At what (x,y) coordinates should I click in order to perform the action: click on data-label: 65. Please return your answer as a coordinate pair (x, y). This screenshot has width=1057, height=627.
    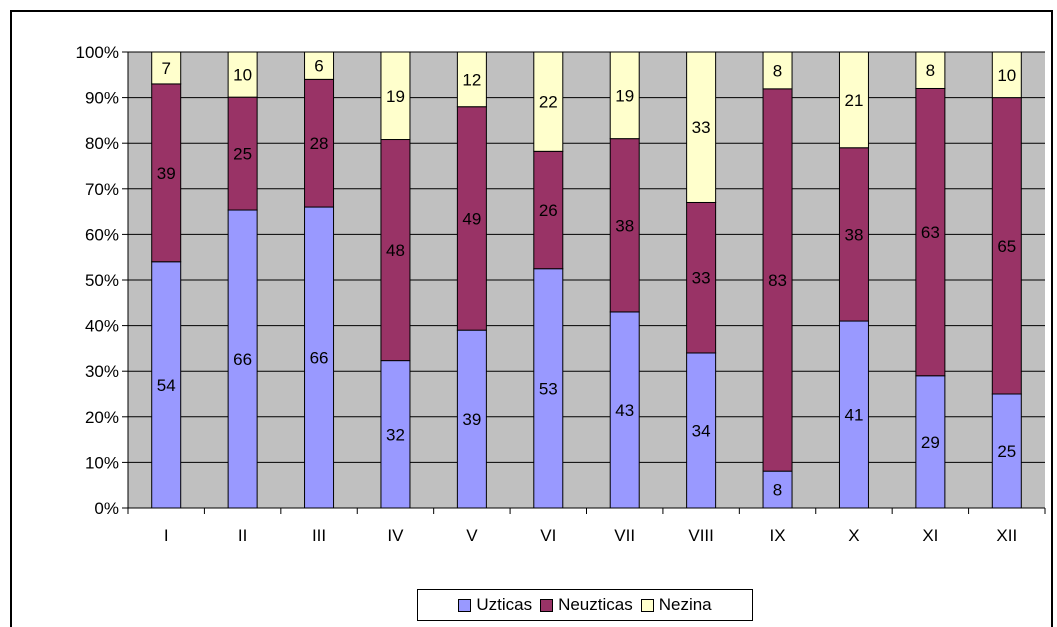
    Looking at the image, I should click on (1006, 246).